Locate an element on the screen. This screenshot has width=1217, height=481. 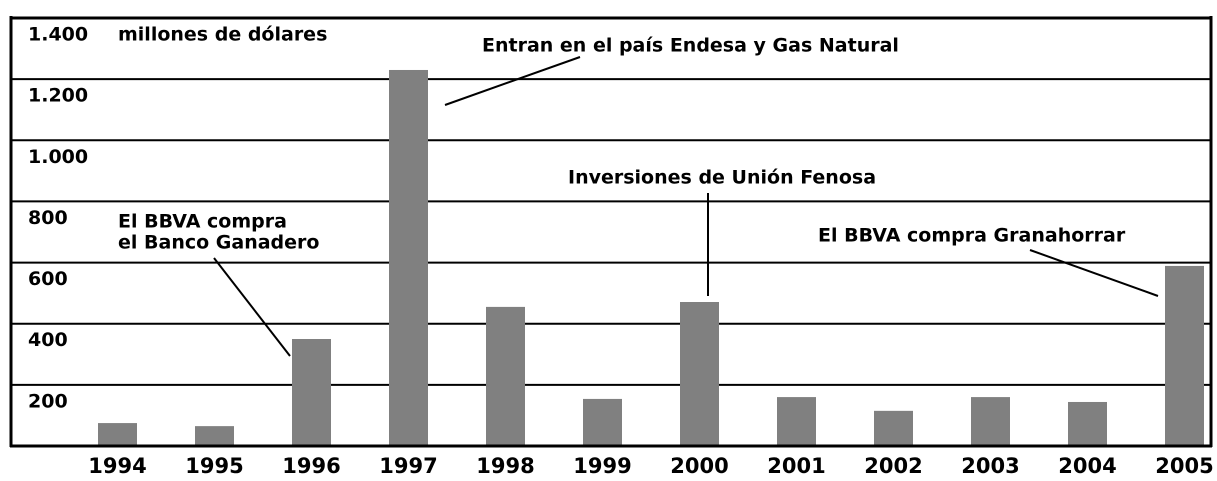
x-tick-label: 2001 is located at coordinates (796, 466).